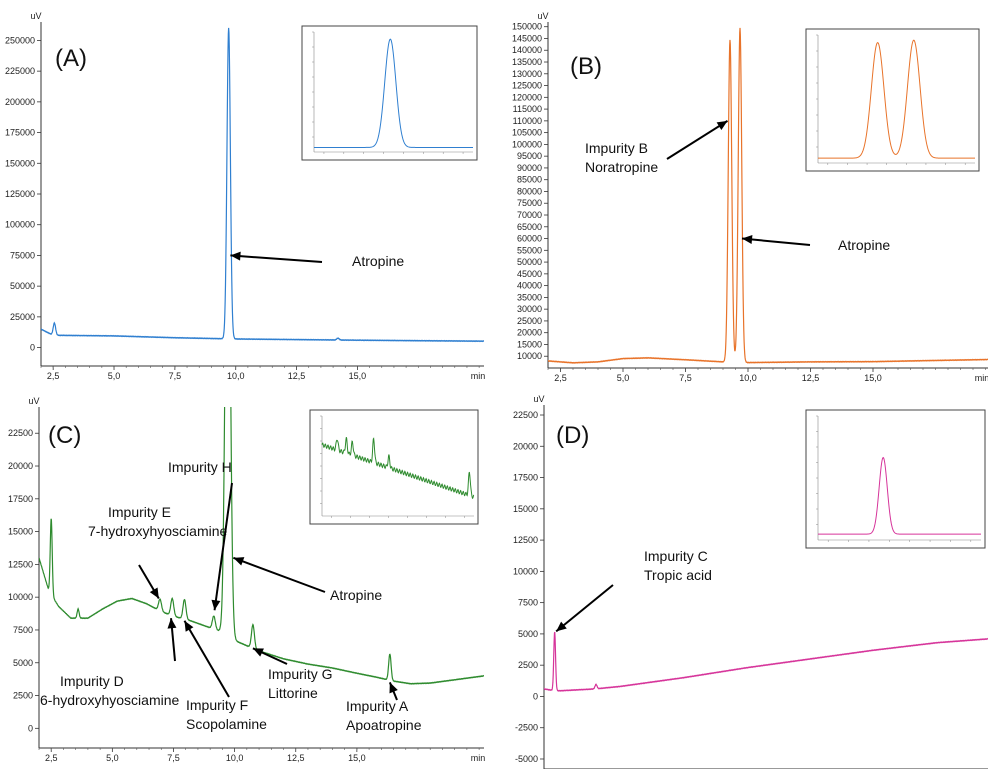 The height and width of the screenshot is (769, 988). Describe the element at coordinates (357, 758) in the screenshot. I see `x-tick-label: 15,0` at that location.